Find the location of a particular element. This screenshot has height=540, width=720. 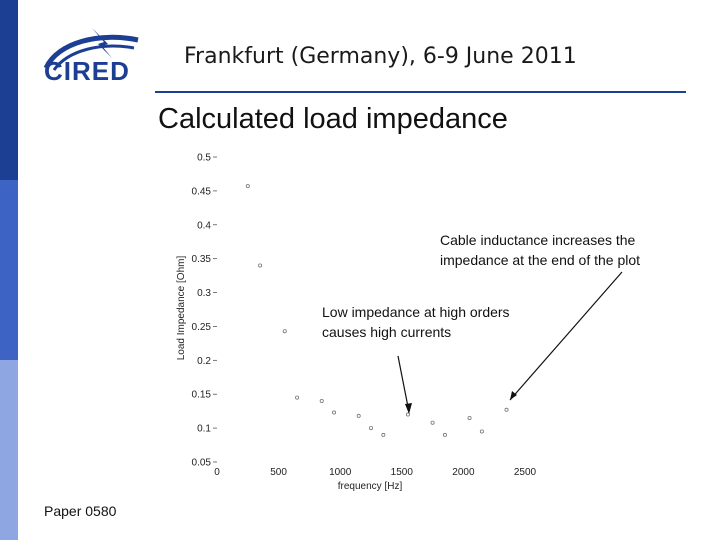

header-divider is located at coordinates (420, 92).